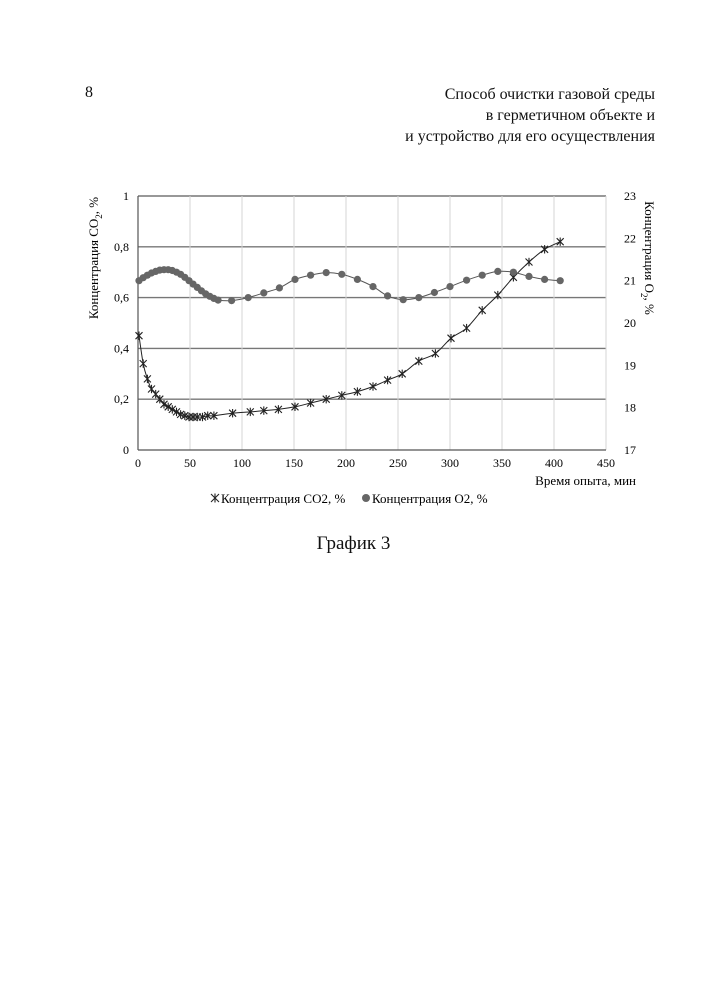 The width and height of the screenshot is (707, 1000). Describe the element at coordinates (349, 498) in the screenshot. I see `legend: Концентрация CO2, % Концентрация O2, %` at that location.